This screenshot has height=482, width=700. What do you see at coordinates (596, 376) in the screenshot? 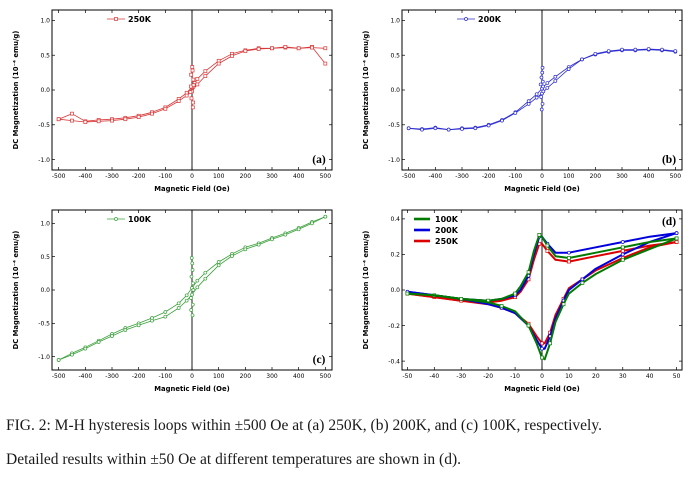
I see `svg-text: 20` at bounding box center [596, 376].